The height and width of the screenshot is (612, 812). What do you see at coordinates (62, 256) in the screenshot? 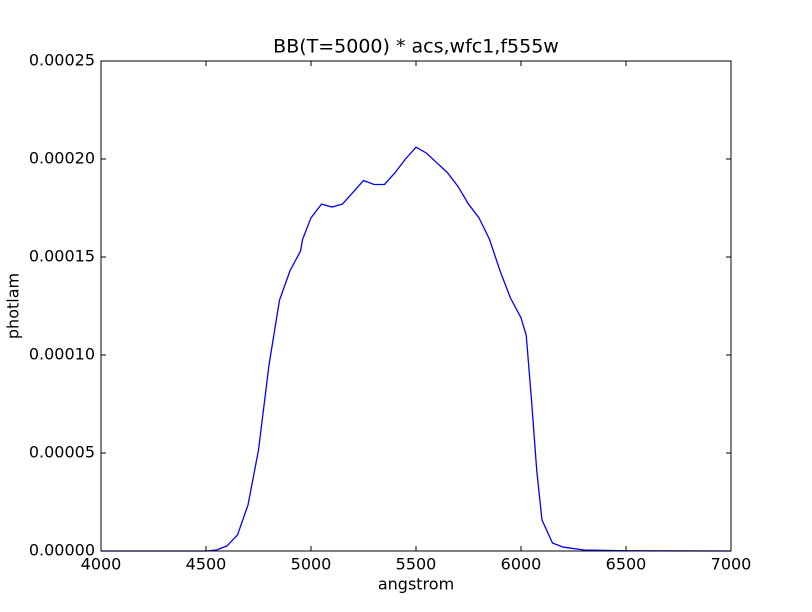
I see `y-tick-label: 0.00015` at bounding box center [62, 256].